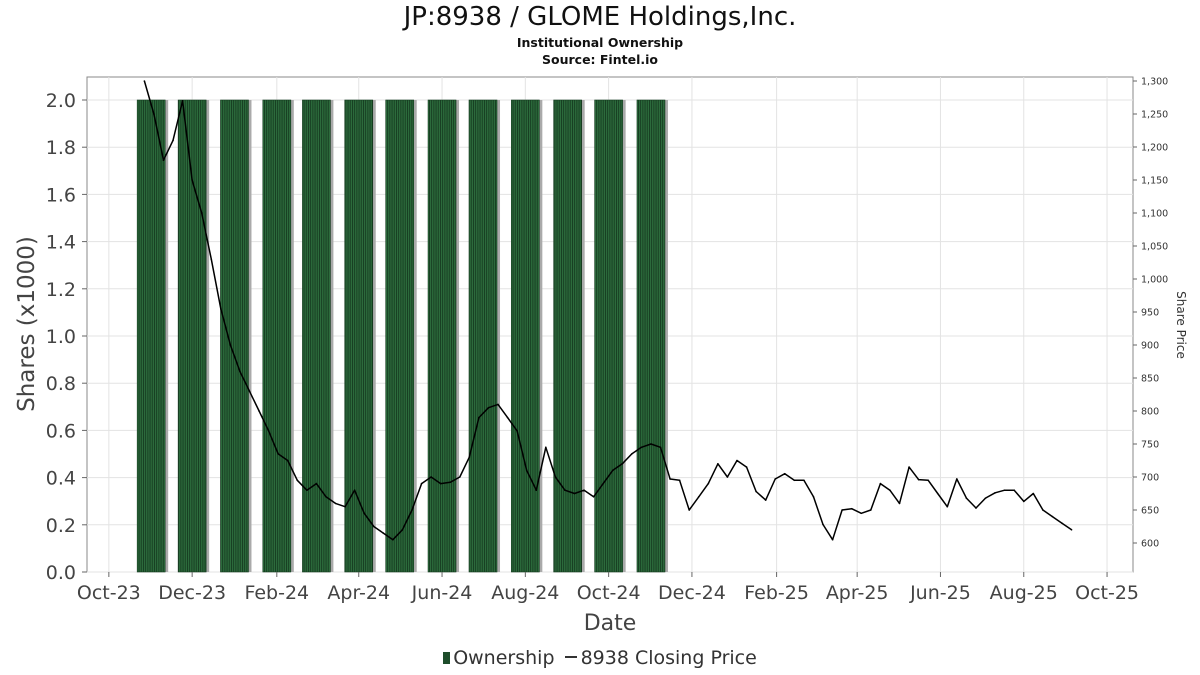 This screenshot has width=1200, height=675. Describe the element at coordinates (109, 593) in the screenshot. I see `x-tick-label: Oct-23` at that location.